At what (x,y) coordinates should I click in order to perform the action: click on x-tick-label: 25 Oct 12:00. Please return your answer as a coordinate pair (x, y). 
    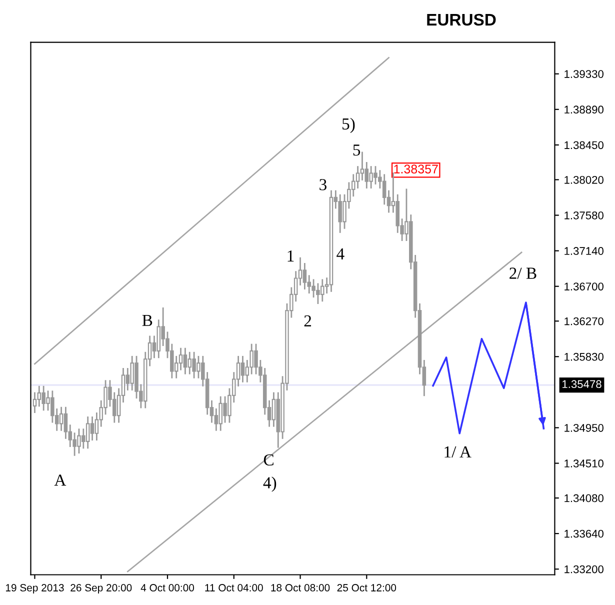
    Looking at the image, I should click on (366, 588).